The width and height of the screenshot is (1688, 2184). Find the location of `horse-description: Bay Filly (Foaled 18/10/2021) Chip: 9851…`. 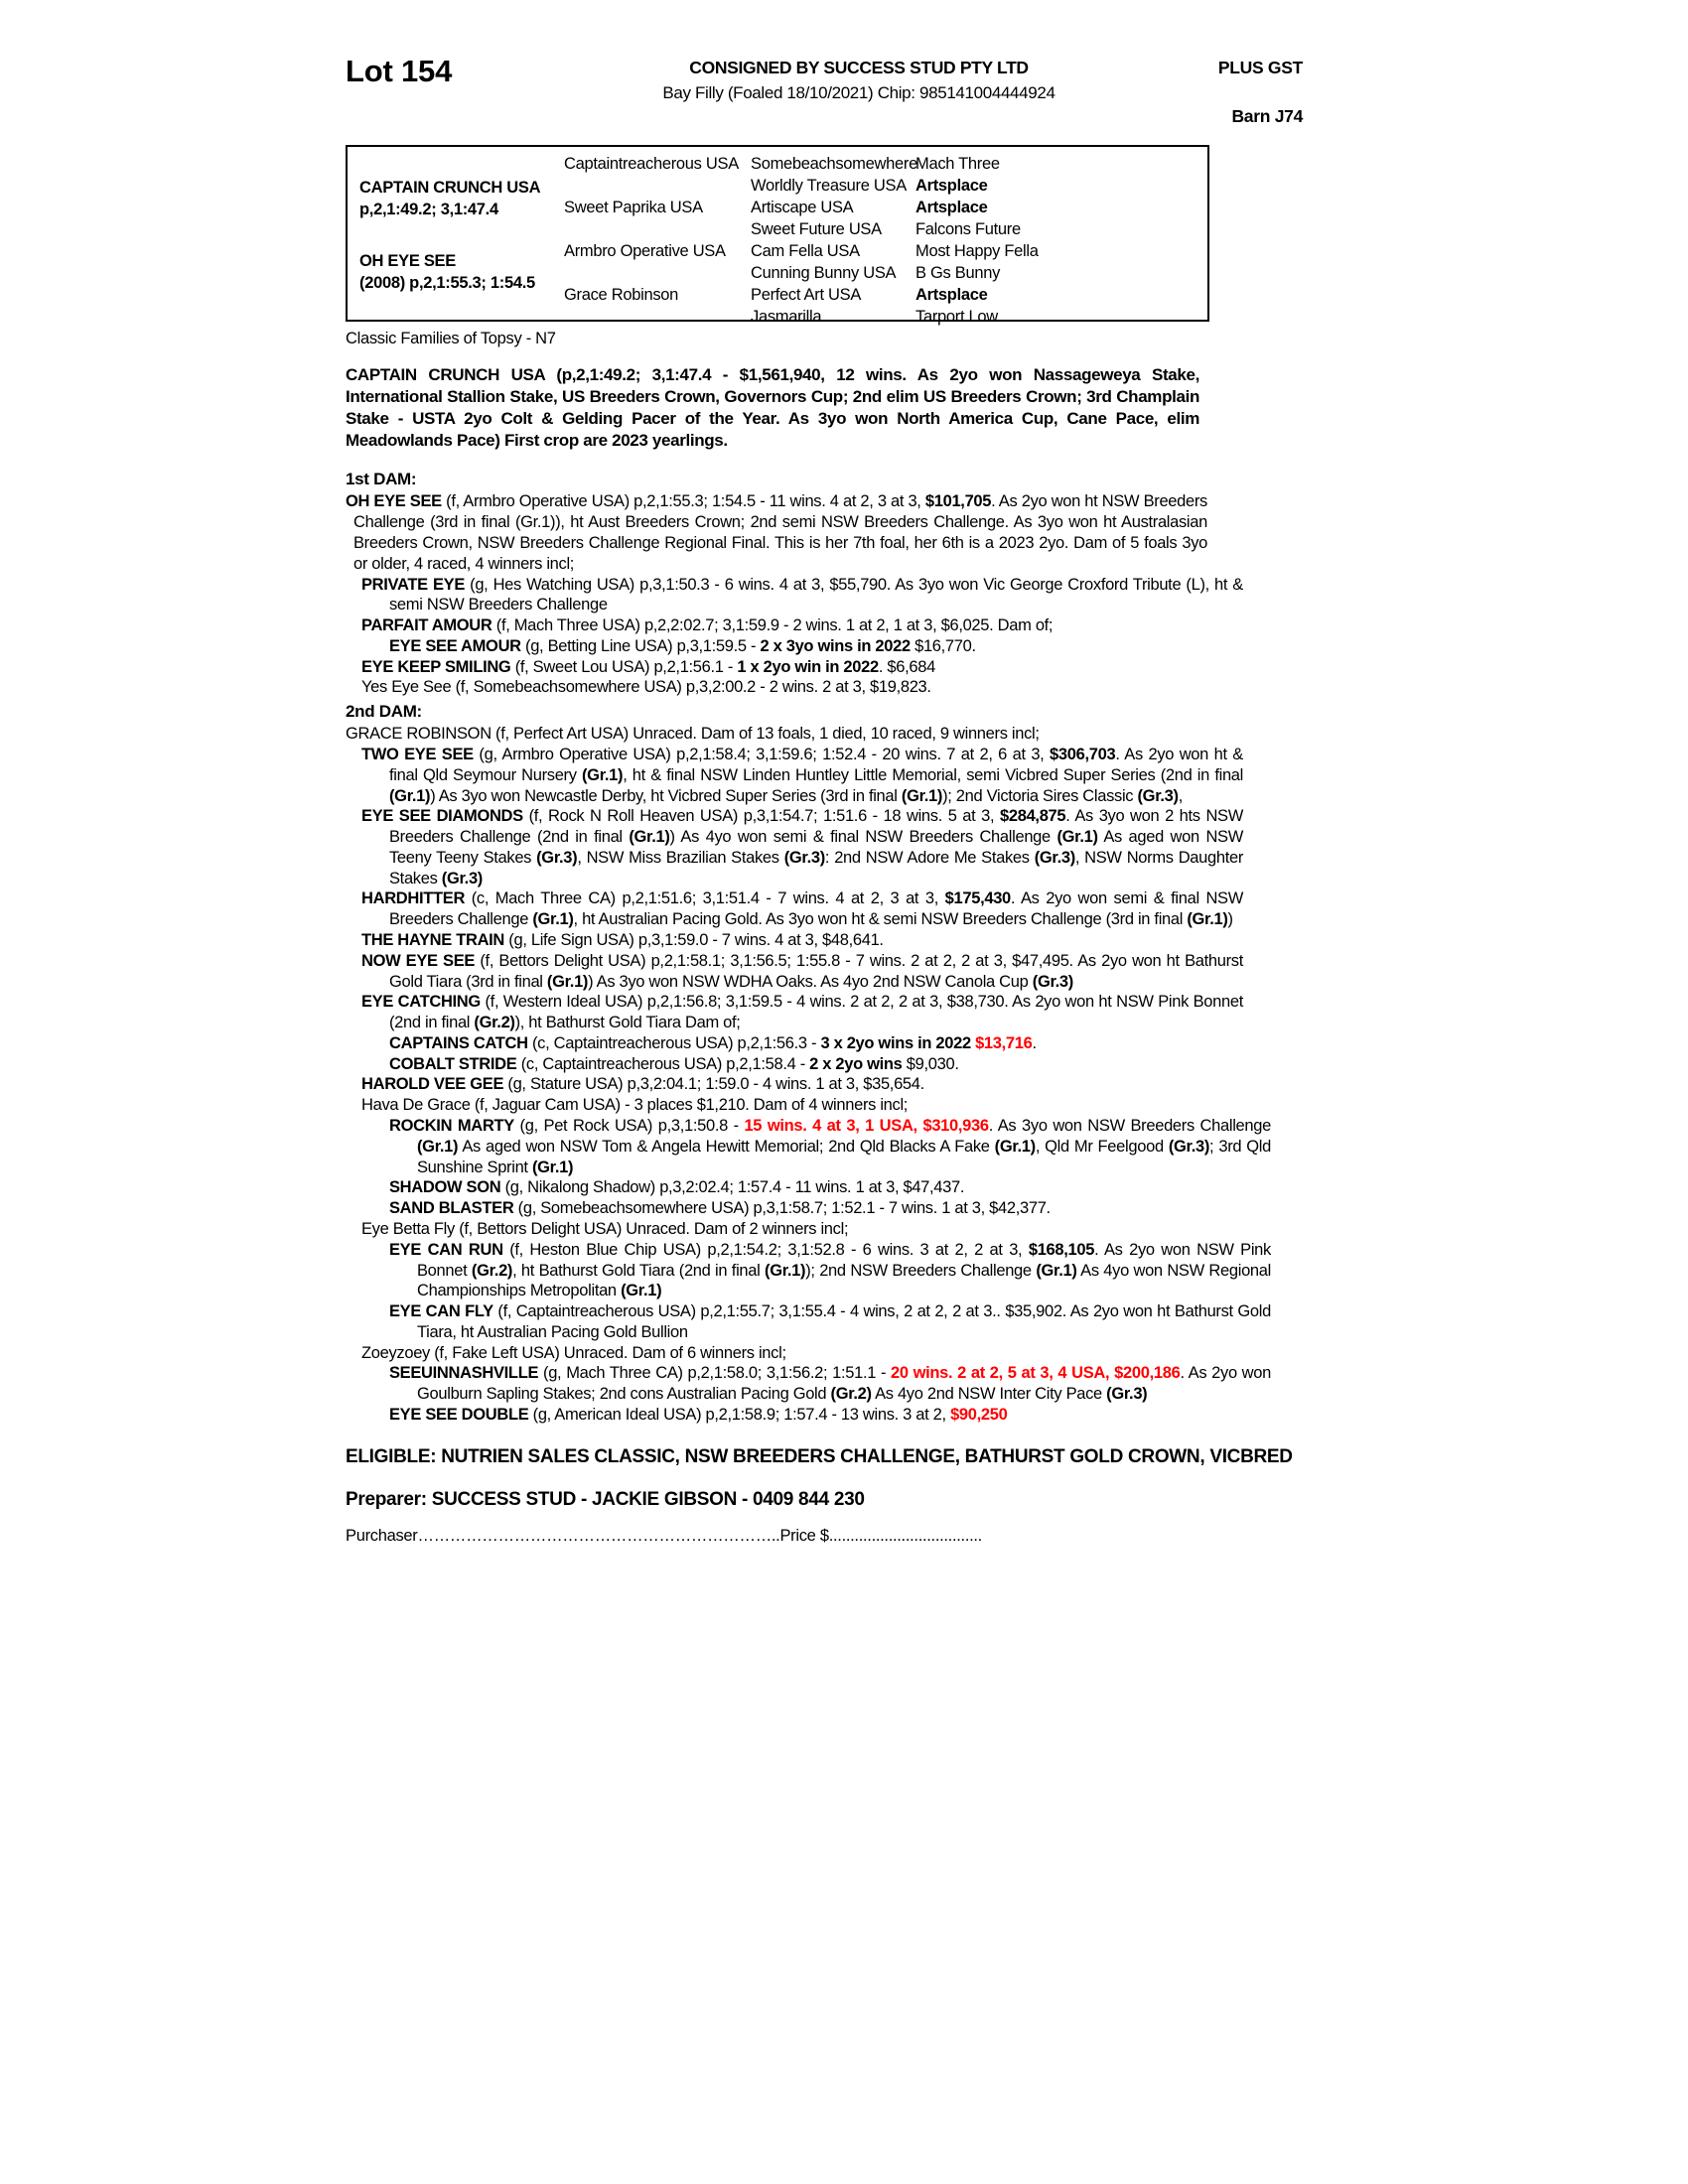

horse-description: Bay Filly (Foaled 18/10/2021) Chip: 9851… is located at coordinates (858, 92).